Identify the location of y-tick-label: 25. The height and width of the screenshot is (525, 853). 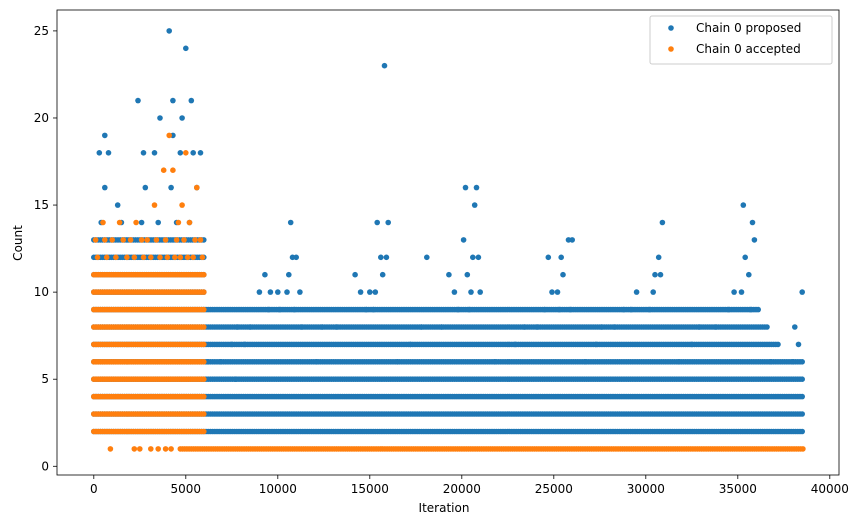
(41, 31).